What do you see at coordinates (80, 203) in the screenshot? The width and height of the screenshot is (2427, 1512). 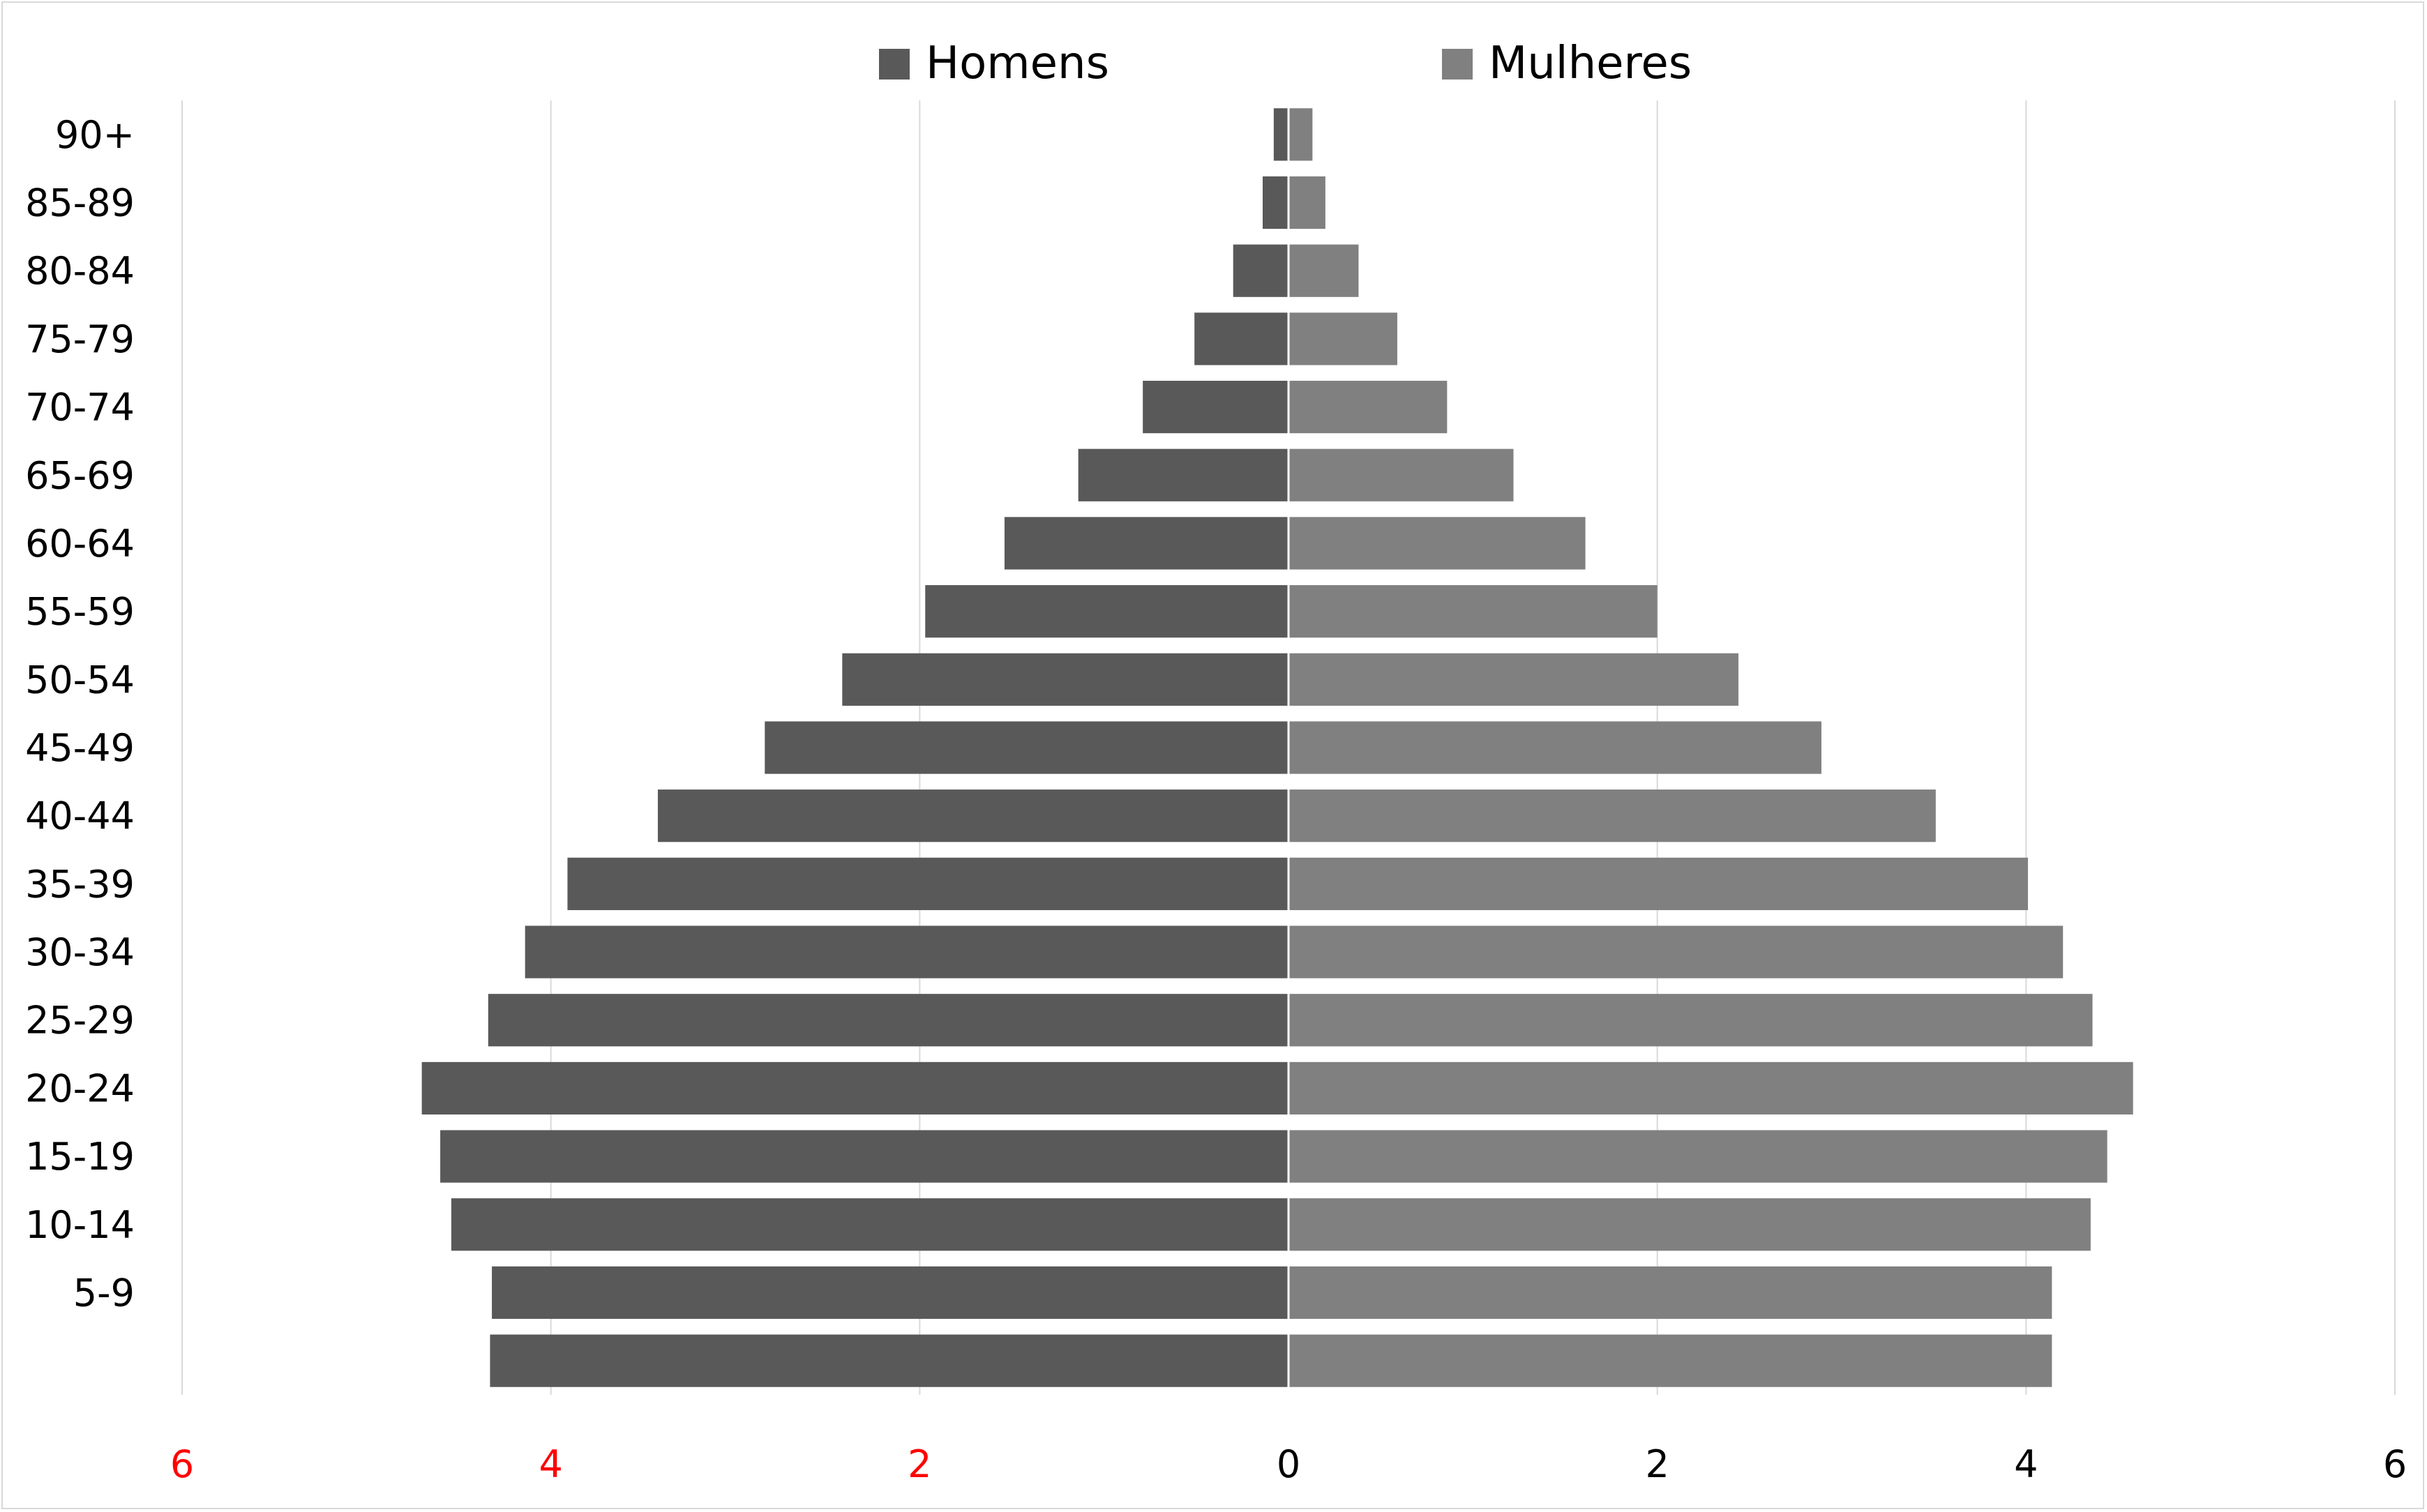 I see `y-tick-label: 85-89` at bounding box center [80, 203].